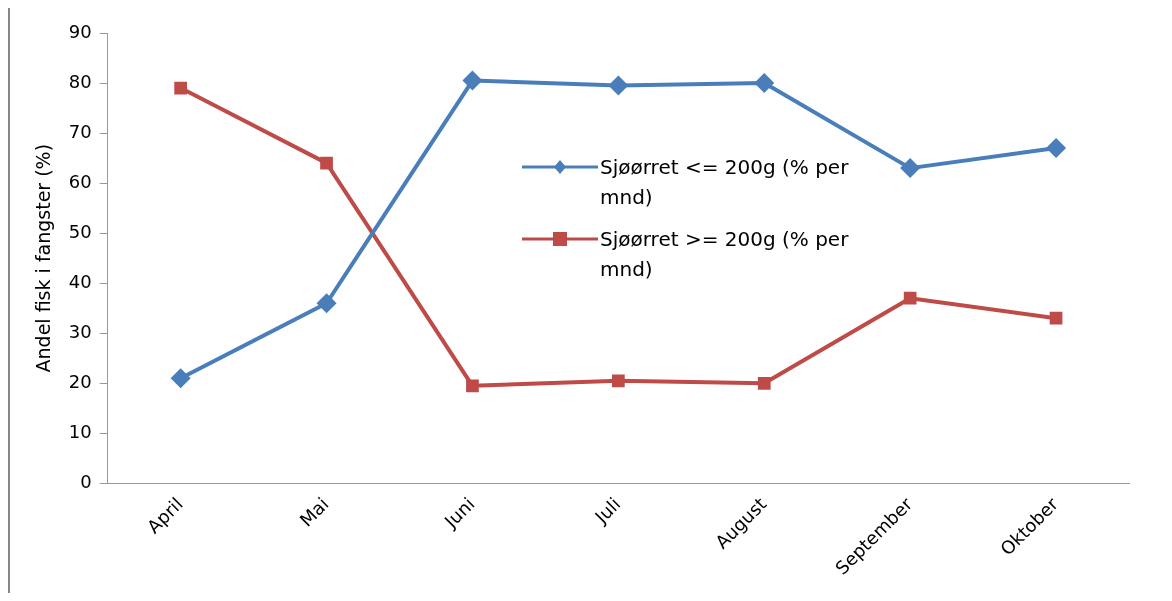  I want to click on y-tick-label: 0, so click(86, 482).